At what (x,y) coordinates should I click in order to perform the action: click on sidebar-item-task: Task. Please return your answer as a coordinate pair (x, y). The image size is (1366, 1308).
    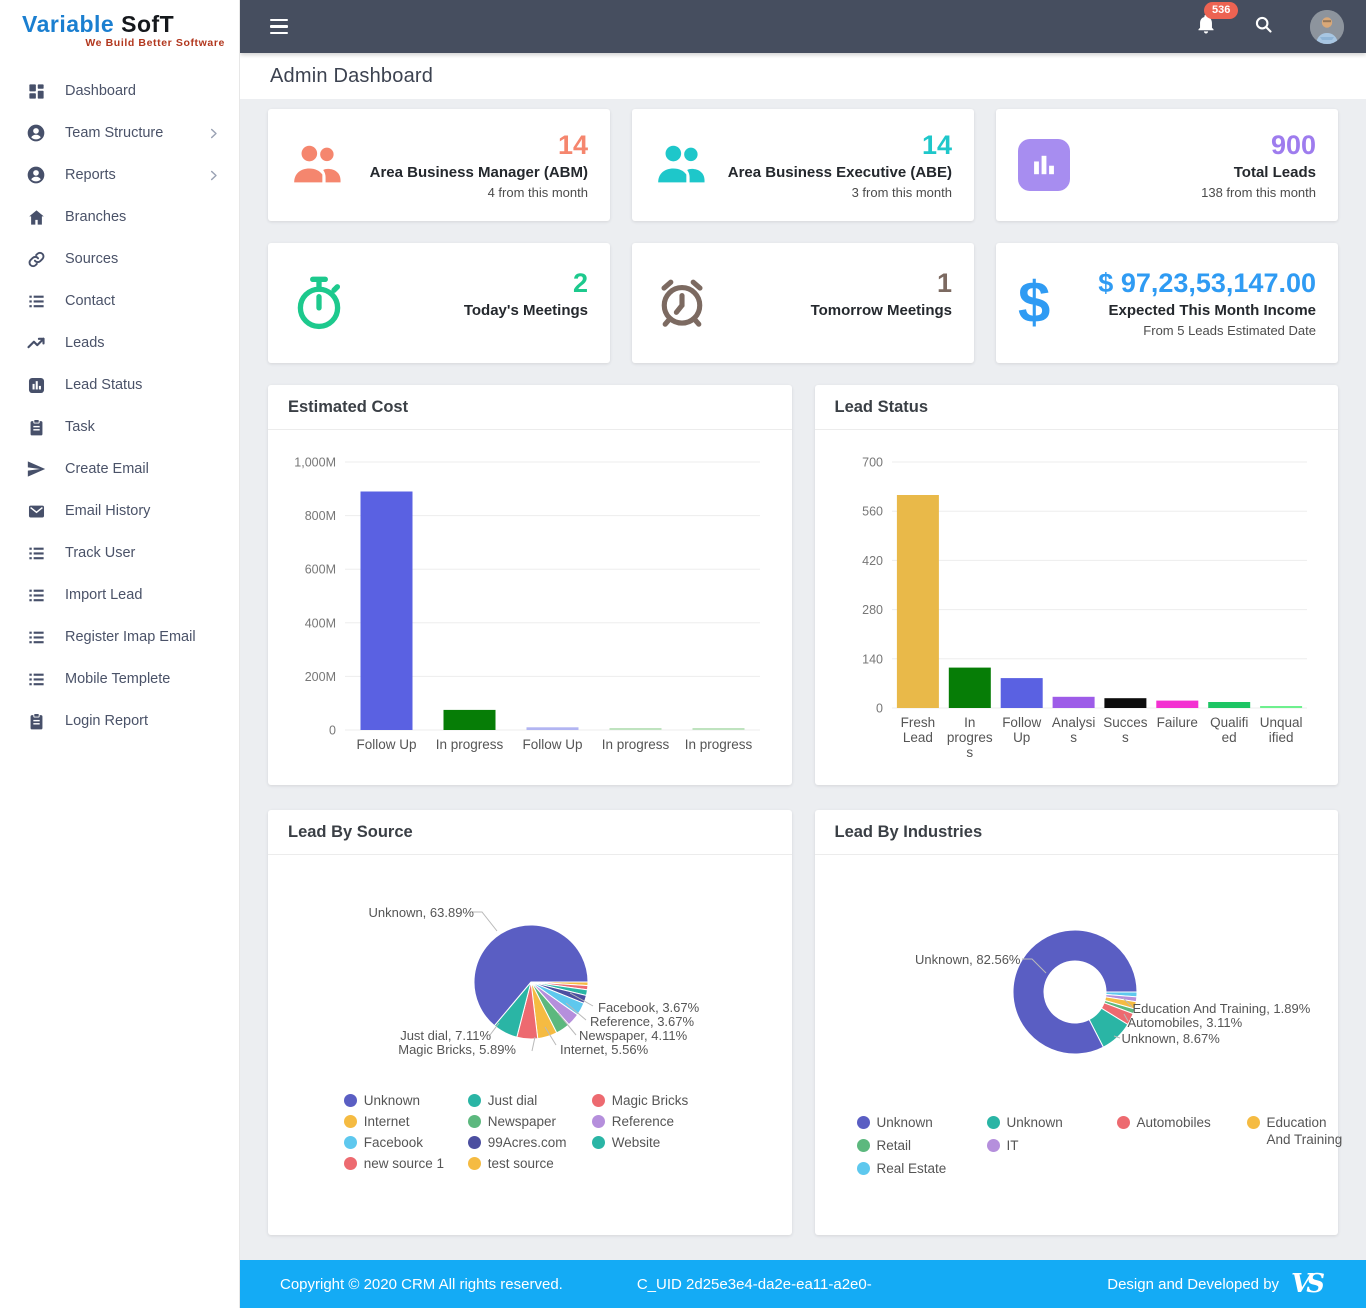
    Looking at the image, I should click on (119, 427).